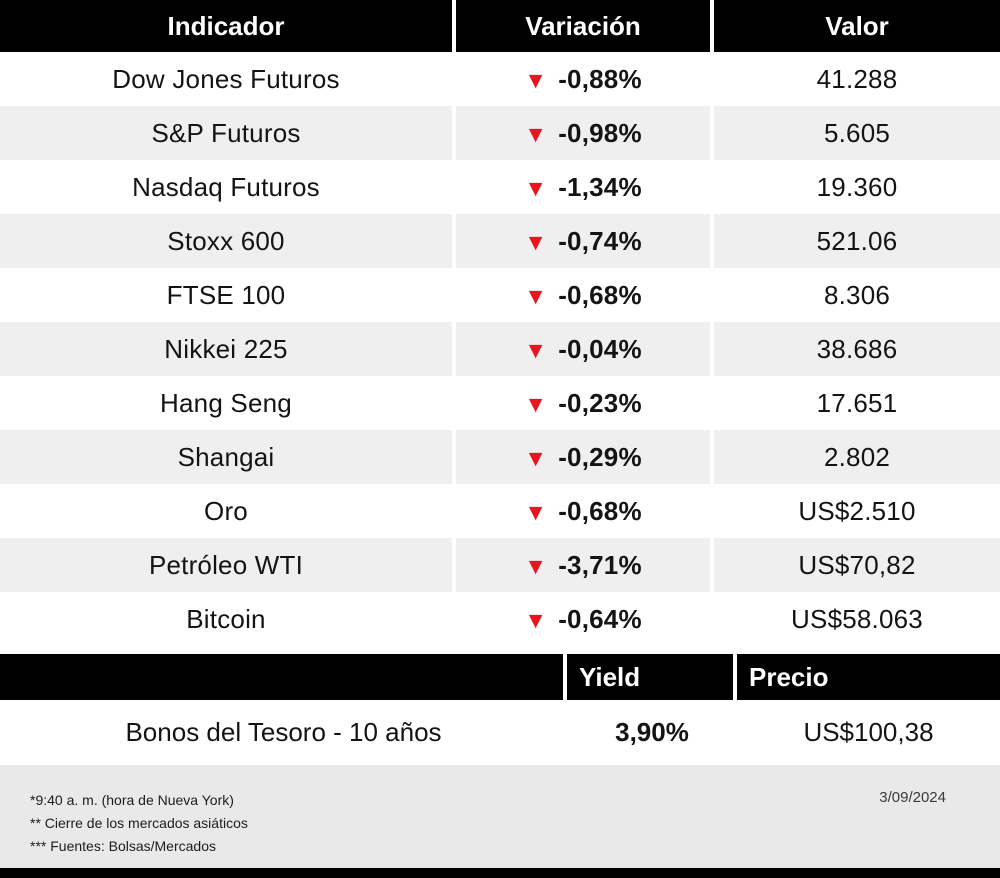 The image size is (1000, 878). I want to click on indicator-value: 17.651, so click(857, 403).